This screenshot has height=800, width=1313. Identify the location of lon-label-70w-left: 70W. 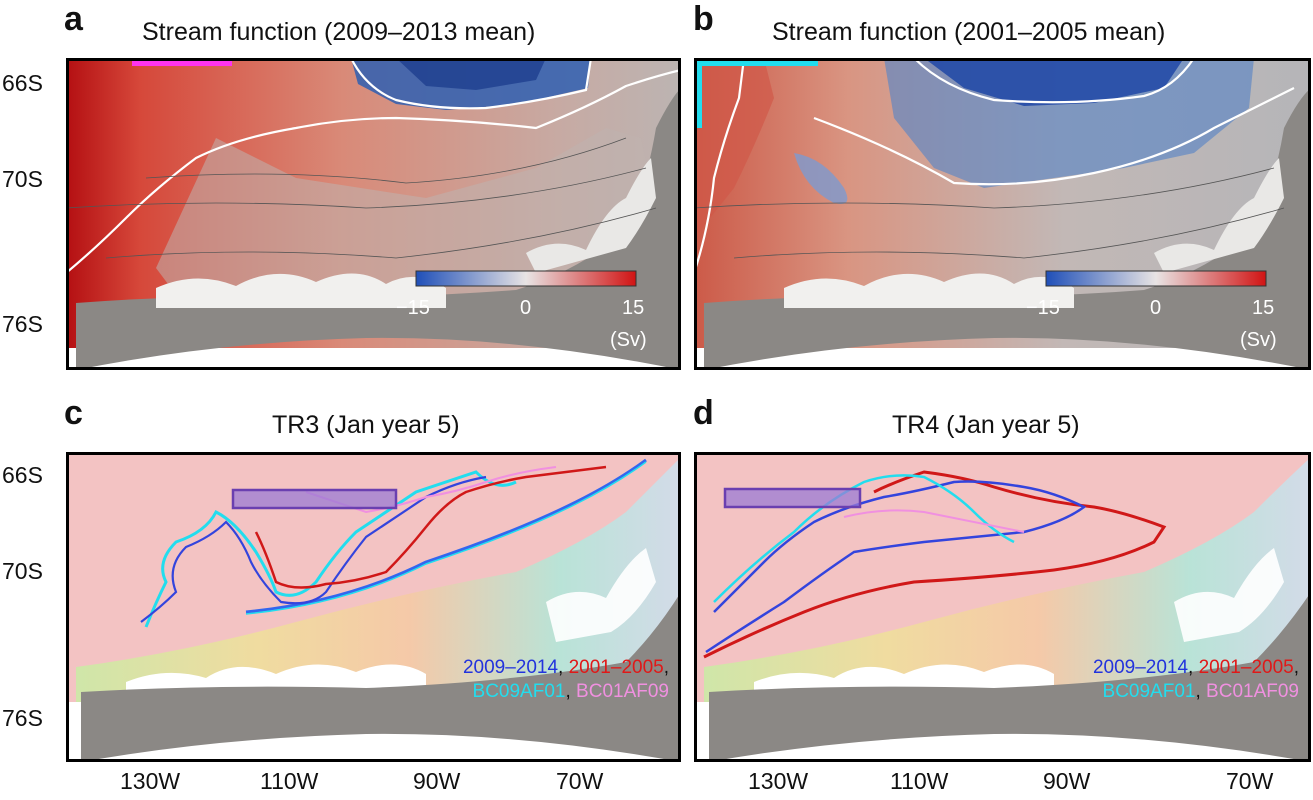
(580, 781).